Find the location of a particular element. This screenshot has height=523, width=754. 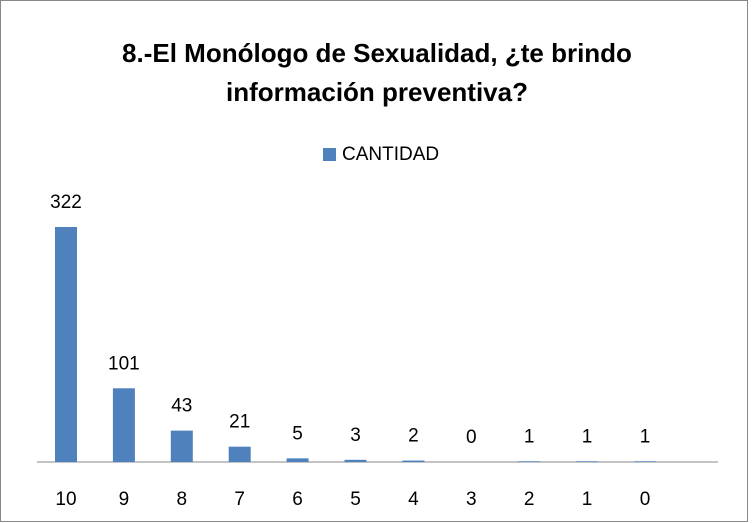

x-tick-label: 9 is located at coordinates (124, 499).